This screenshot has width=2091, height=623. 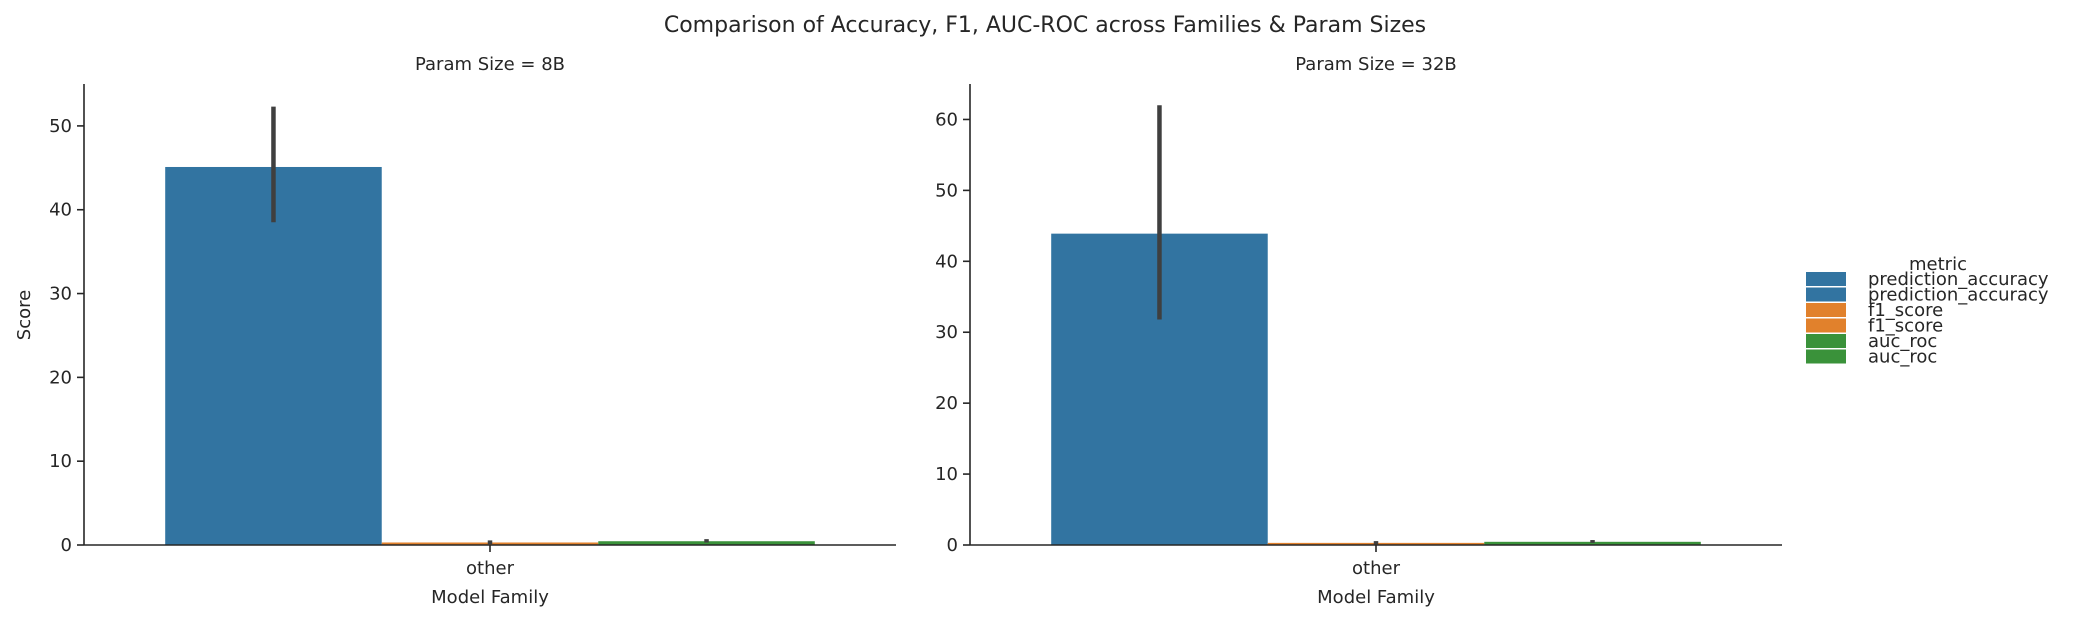 What do you see at coordinates (490, 64) in the screenshot?
I see `panel-title-8b: Param Size = 8B` at bounding box center [490, 64].